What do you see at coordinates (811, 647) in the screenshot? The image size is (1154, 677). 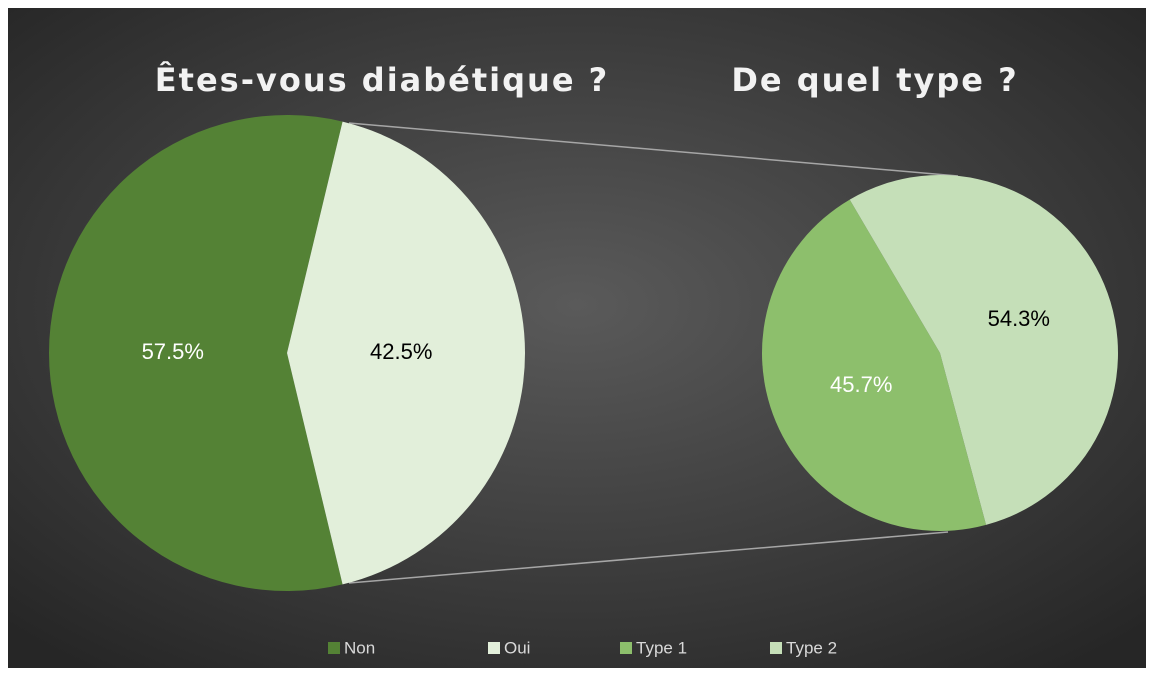 I see `legend-label: Type 2` at bounding box center [811, 647].